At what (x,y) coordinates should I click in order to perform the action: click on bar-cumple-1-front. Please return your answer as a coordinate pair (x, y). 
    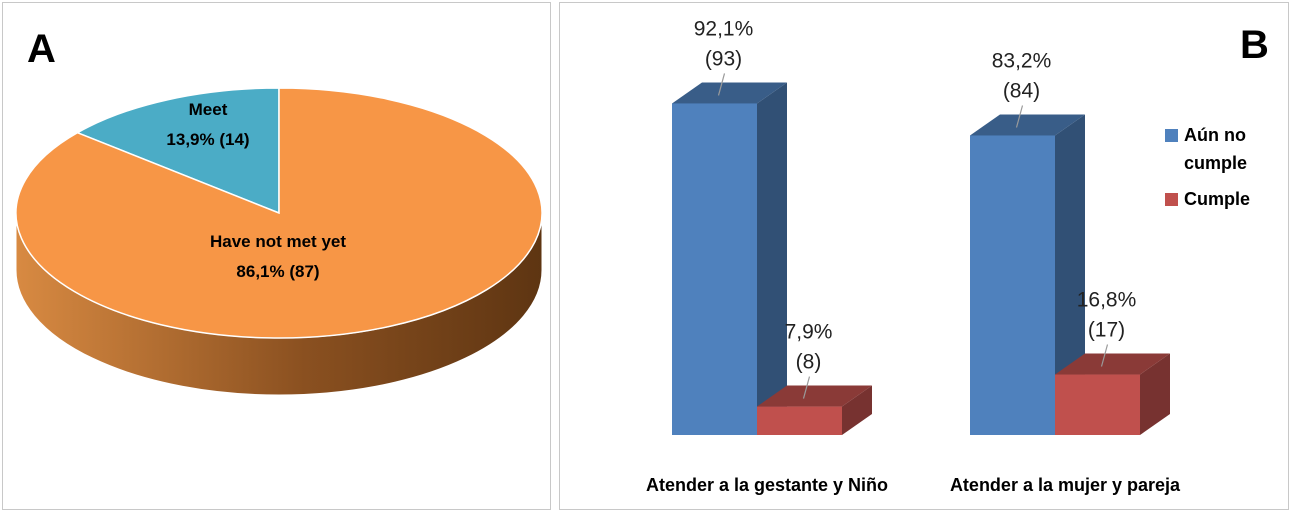
    Looking at the image, I should click on (799, 420).